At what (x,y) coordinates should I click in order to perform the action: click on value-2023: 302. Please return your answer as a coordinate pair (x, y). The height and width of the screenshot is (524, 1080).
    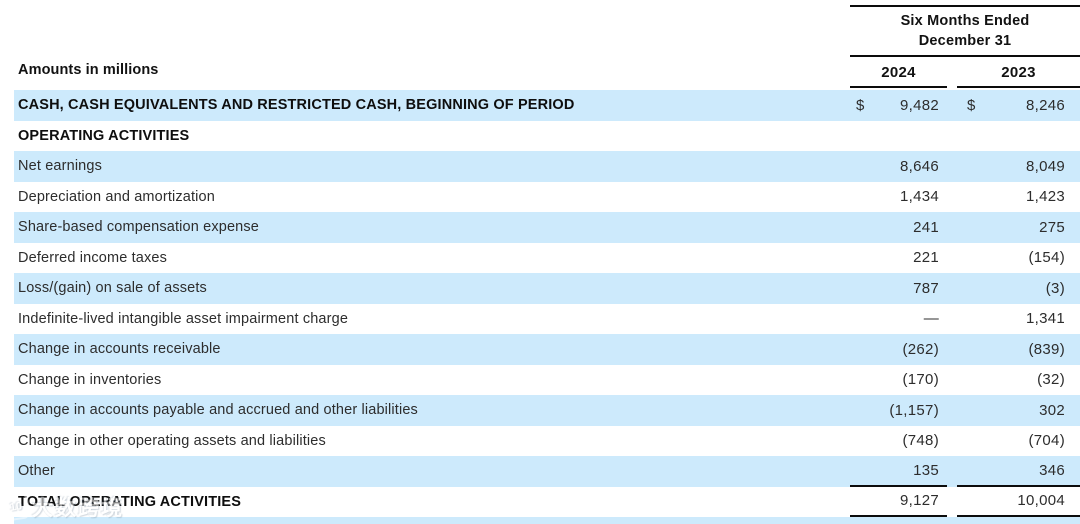
    Looking at the image, I should click on (1052, 410).